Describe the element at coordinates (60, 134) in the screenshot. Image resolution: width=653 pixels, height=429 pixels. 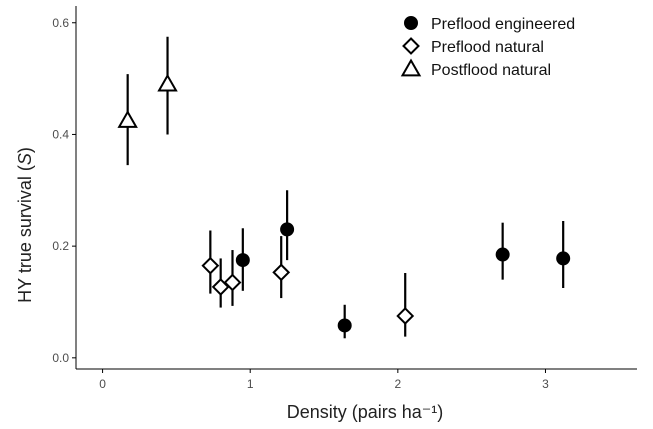
I see `y-tick-label: 0.4` at that location.